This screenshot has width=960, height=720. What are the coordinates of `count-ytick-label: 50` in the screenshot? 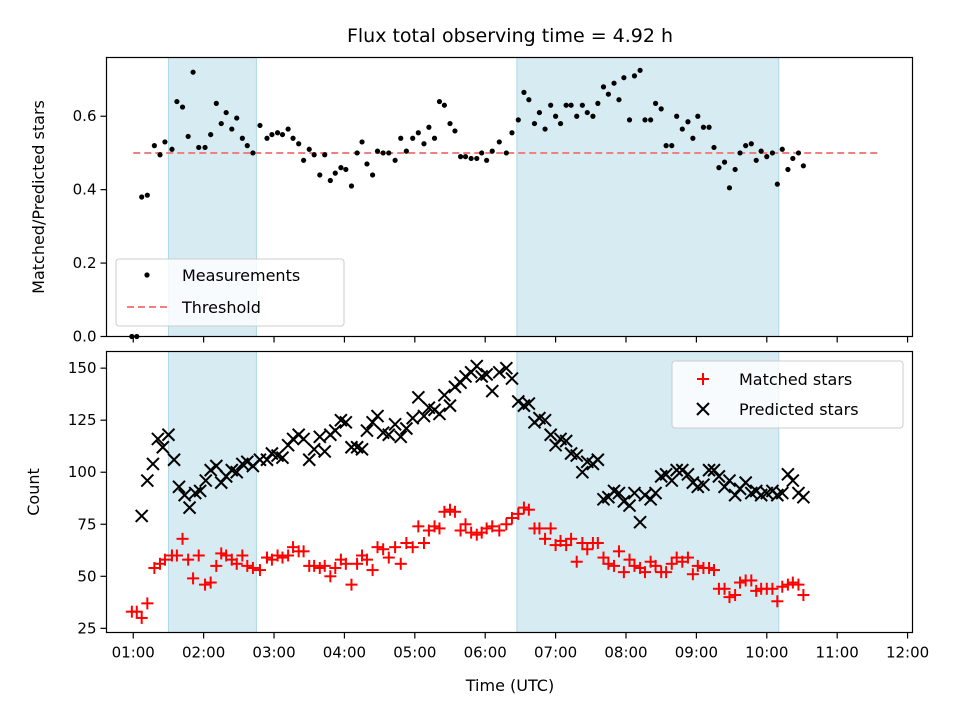 It's located at (86, 576).